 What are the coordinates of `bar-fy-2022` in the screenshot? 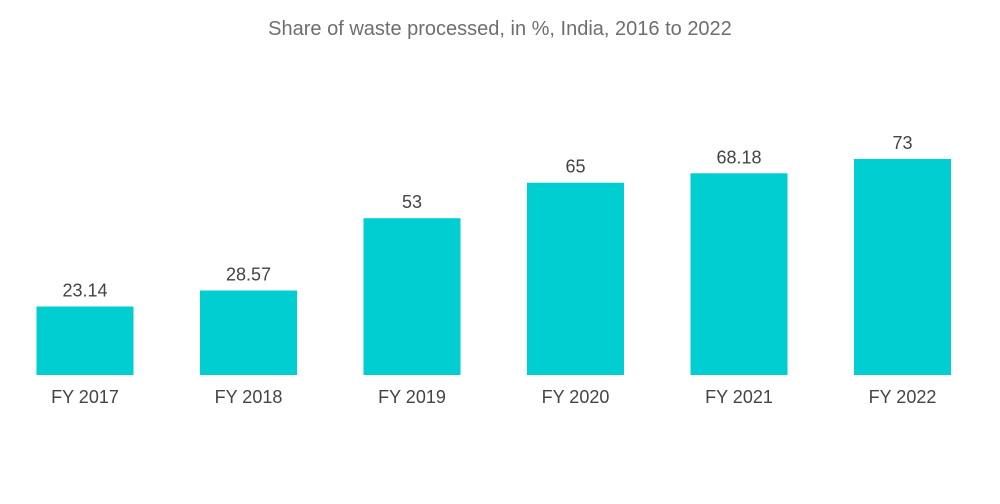 It's located at (902, 267).